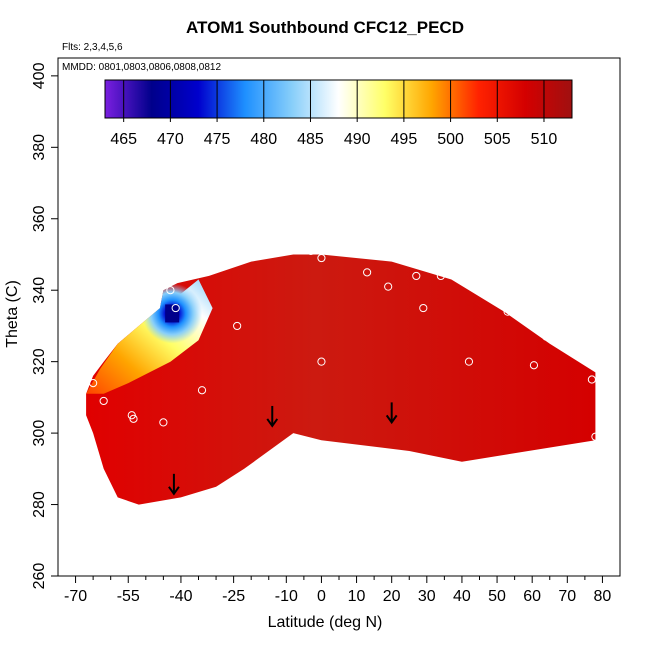 This screenshot has height=650, width=650. Describe the element at coordinates (462, 596) in the screenshot. I see `x-tick-label: 40` at that location.